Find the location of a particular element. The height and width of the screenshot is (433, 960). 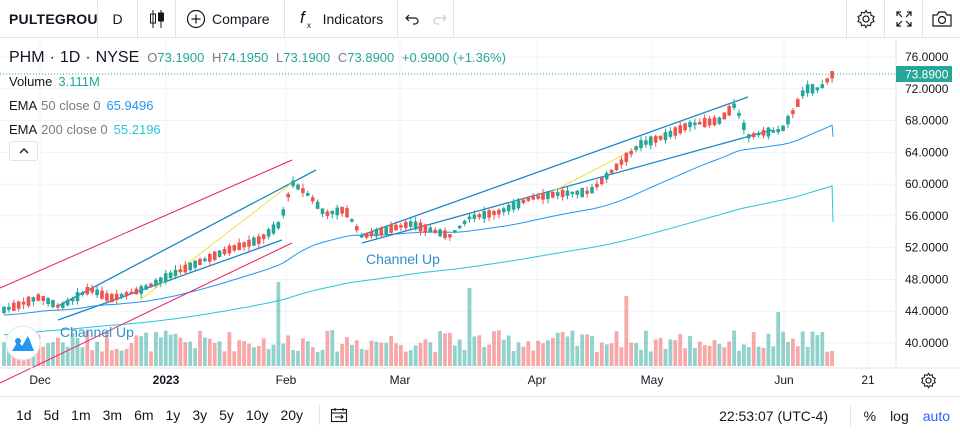

range-1d: 1d is located at coordinates (24, 415).